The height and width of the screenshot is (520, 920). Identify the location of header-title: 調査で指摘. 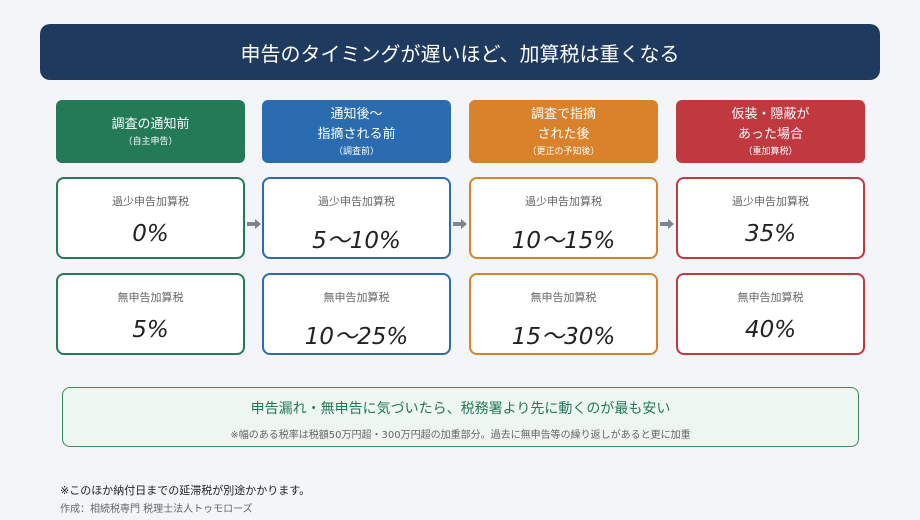
(563, 114).